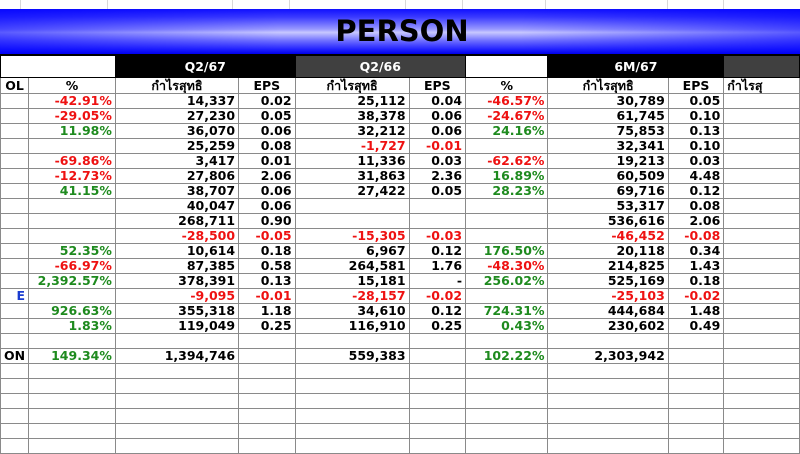 This screenshot has width=800, height=454. I want to click on pct-q2-cell: 2,392.57%, so click(72, 281).